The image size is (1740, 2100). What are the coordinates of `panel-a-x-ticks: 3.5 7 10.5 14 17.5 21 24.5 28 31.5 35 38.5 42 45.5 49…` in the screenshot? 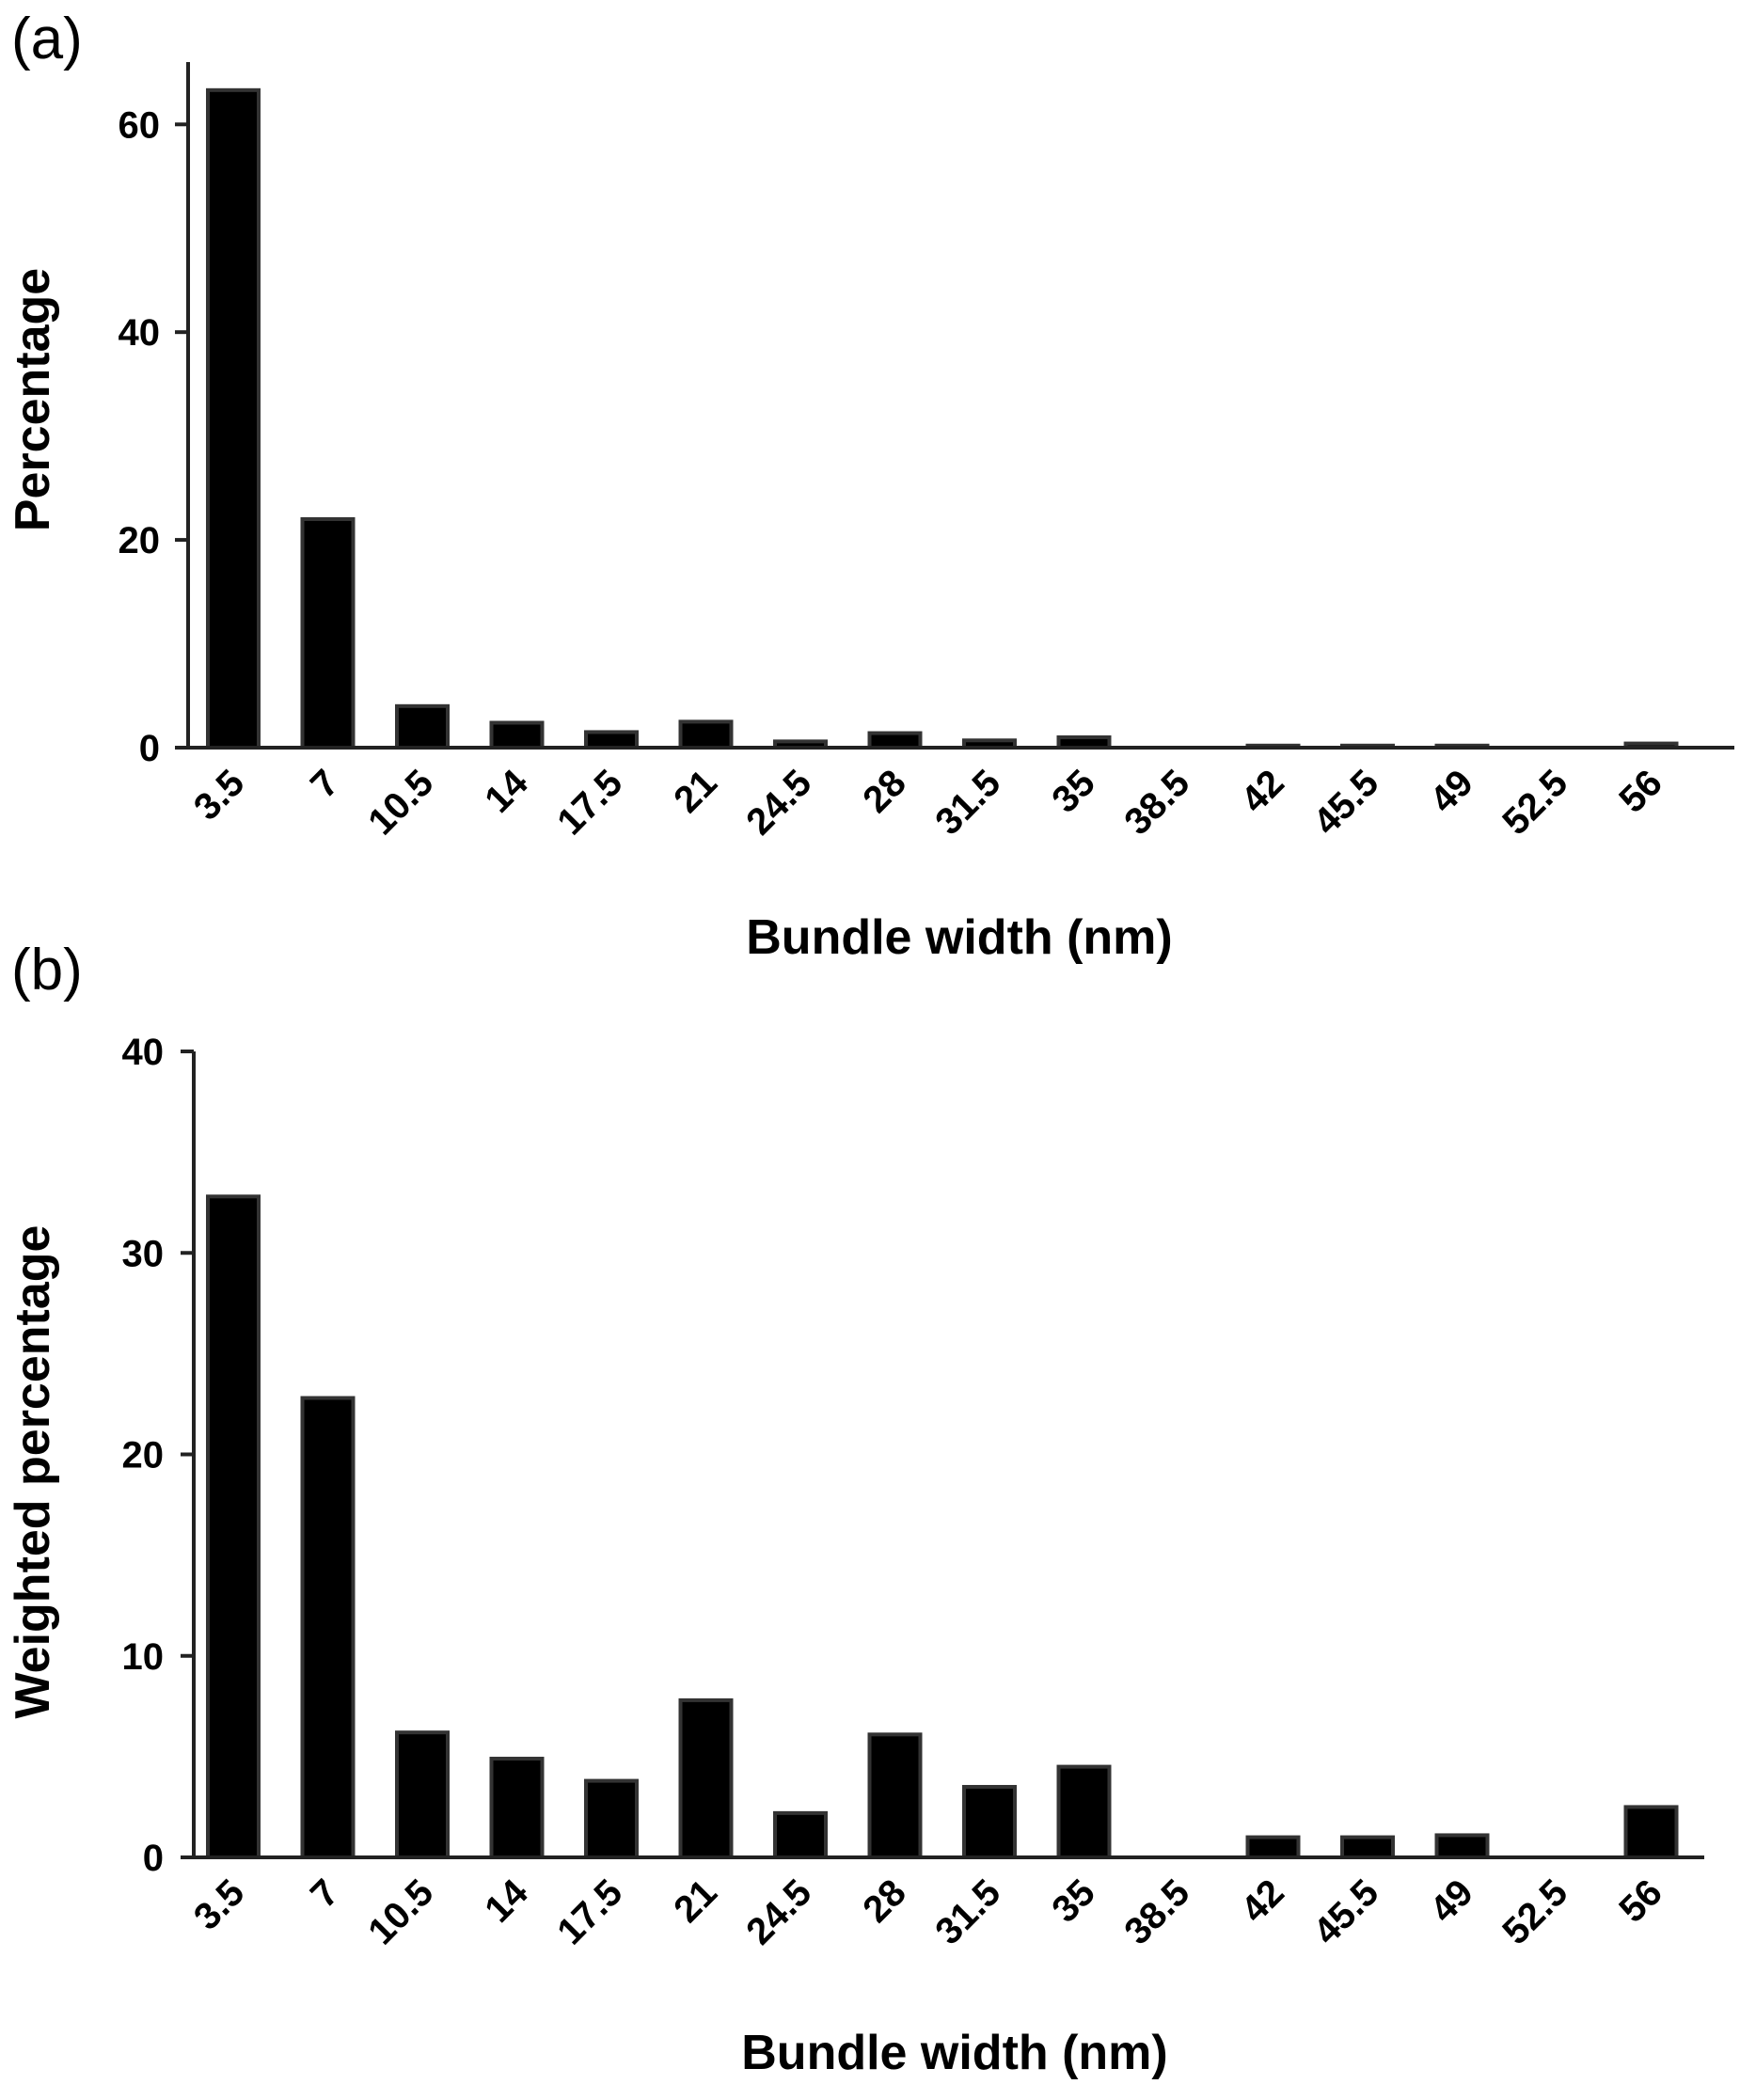 It's located at (928, 803).